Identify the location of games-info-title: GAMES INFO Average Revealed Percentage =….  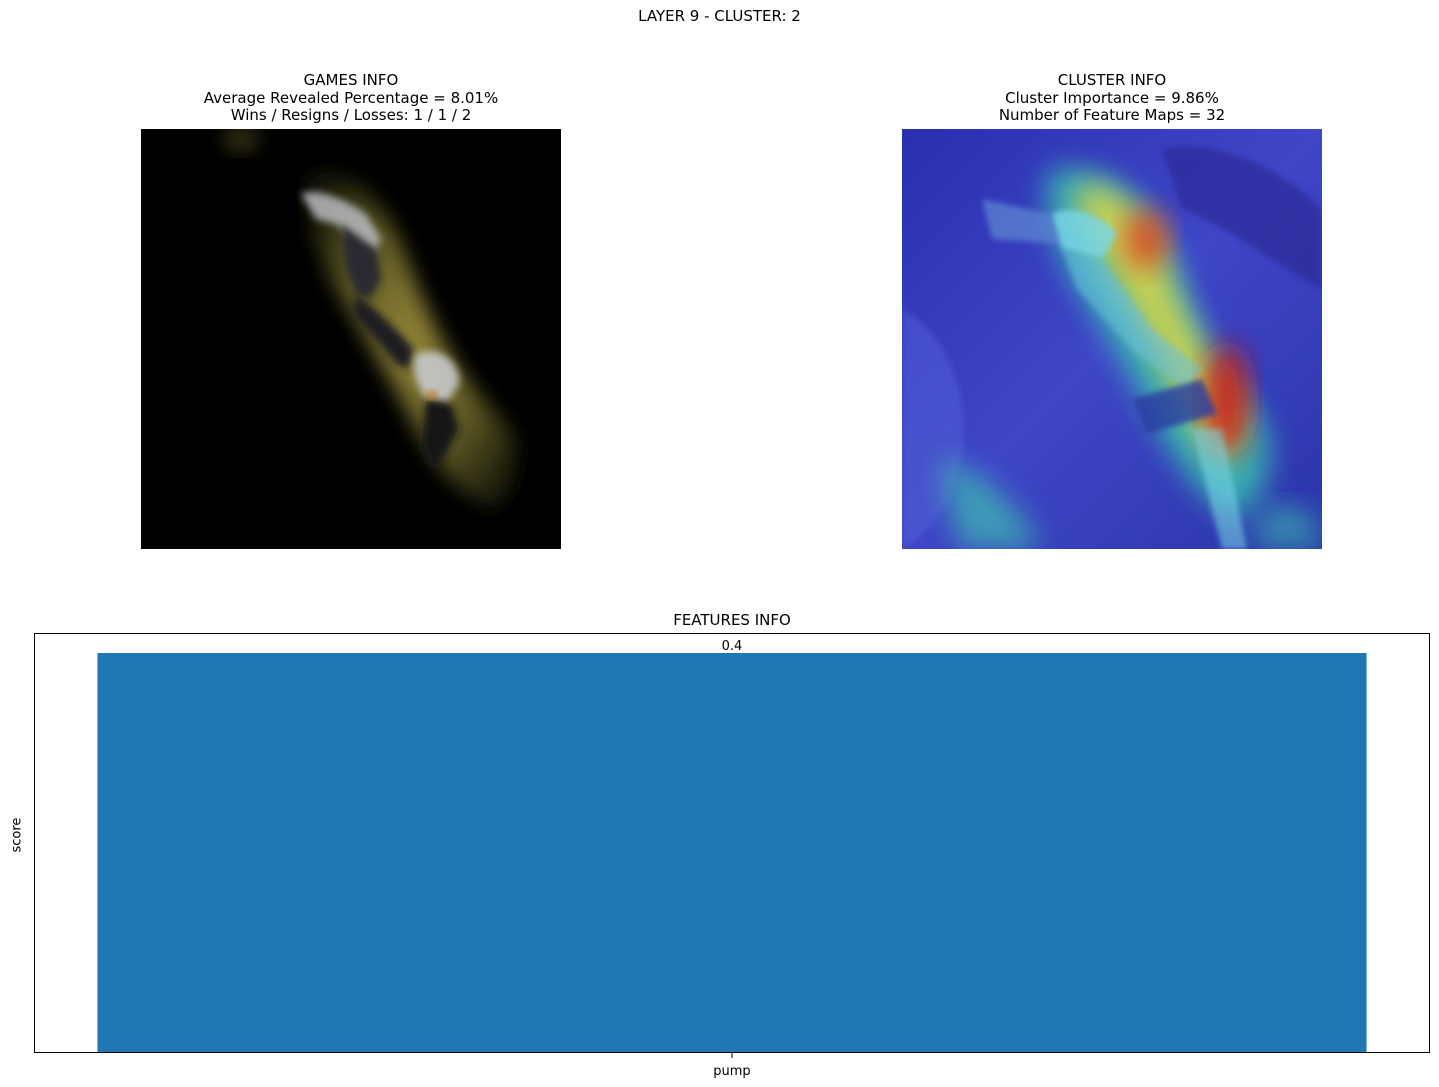
(351, 98).